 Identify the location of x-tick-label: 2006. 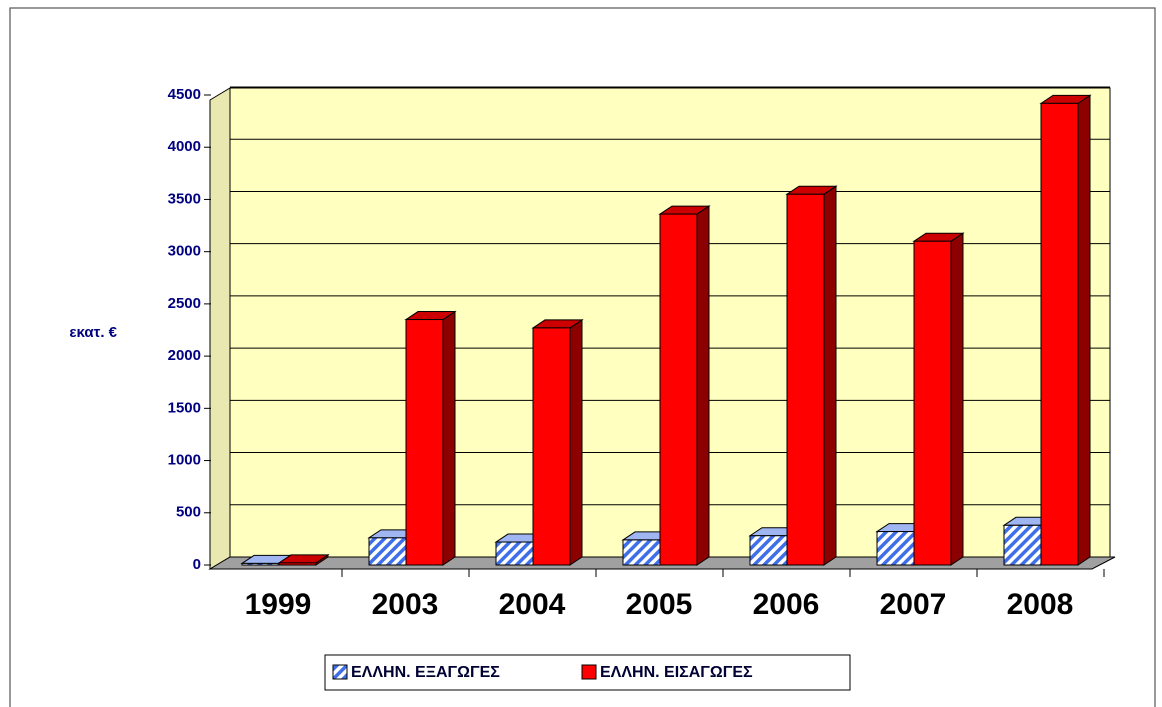
(786, 604).